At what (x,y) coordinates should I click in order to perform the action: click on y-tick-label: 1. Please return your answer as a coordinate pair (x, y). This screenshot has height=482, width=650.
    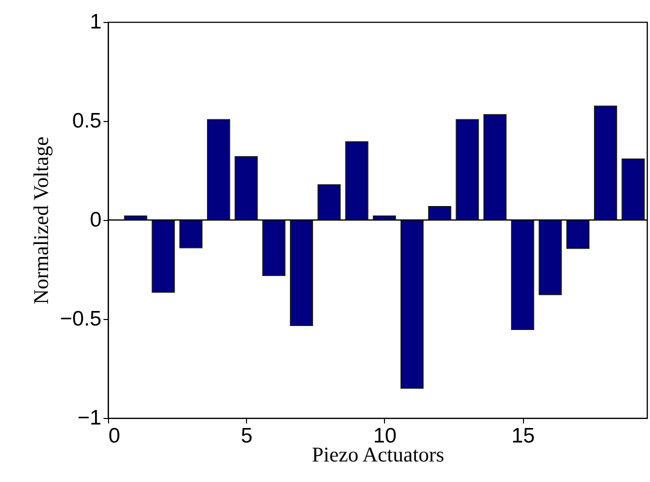
    Looking at the image, I should click on (96, 22).